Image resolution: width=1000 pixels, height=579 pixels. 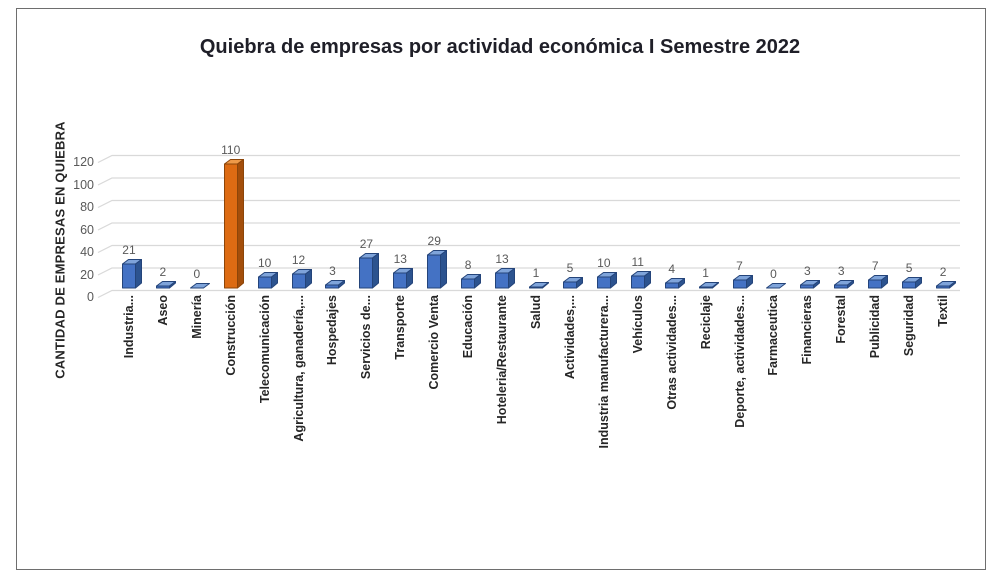 I want to click on category-label: Publicidad, so click(x=875, y=327).